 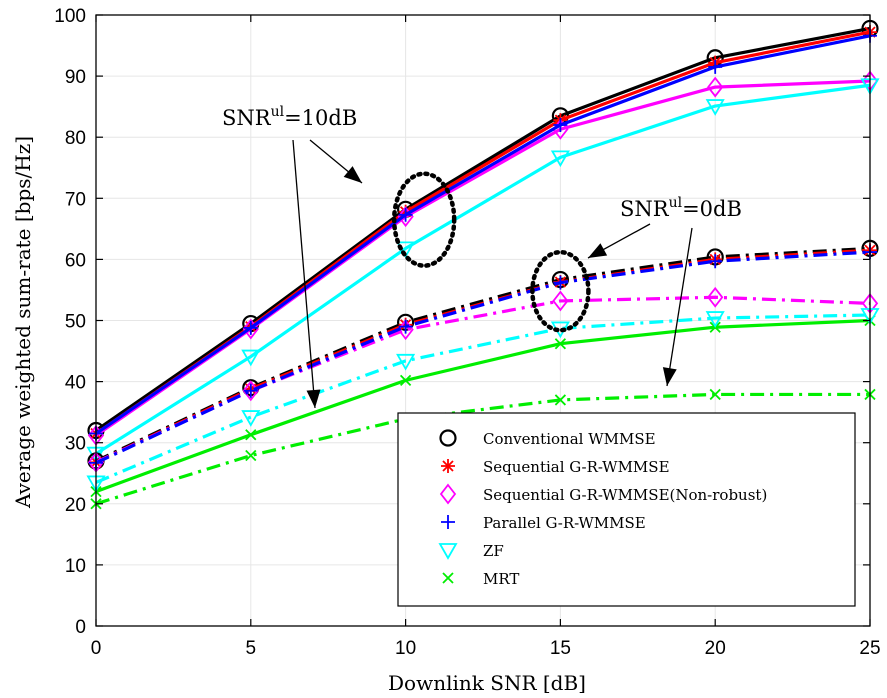 I want to click on x-tick-label: 0, so click(x=96, y=648).